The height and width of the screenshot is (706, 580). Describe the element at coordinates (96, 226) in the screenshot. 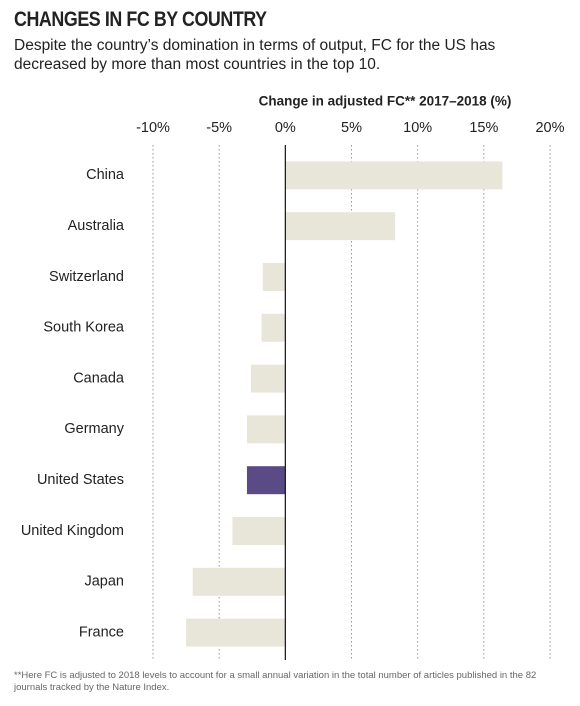

I see `y-tick-label: Australia` at that location.